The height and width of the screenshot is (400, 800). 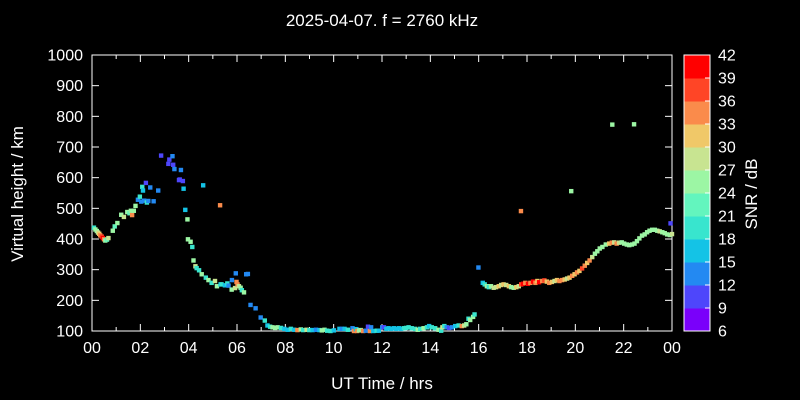 I want to click on y-axis-tick-label: 300, so click(x=69, y=270).